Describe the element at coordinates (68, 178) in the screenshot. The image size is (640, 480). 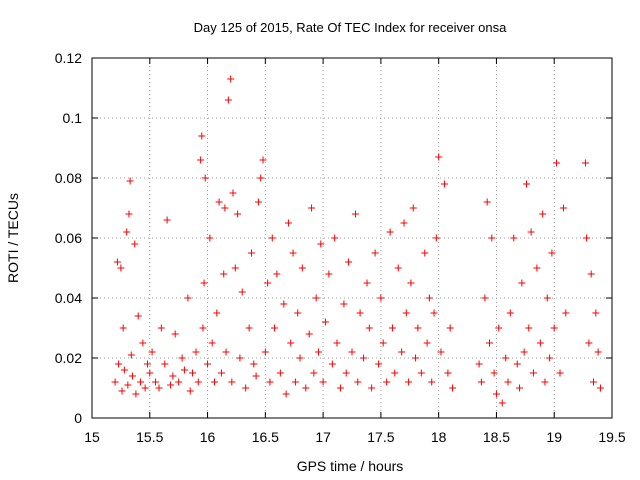
I see `y-tick-label: 0.08` at that location.